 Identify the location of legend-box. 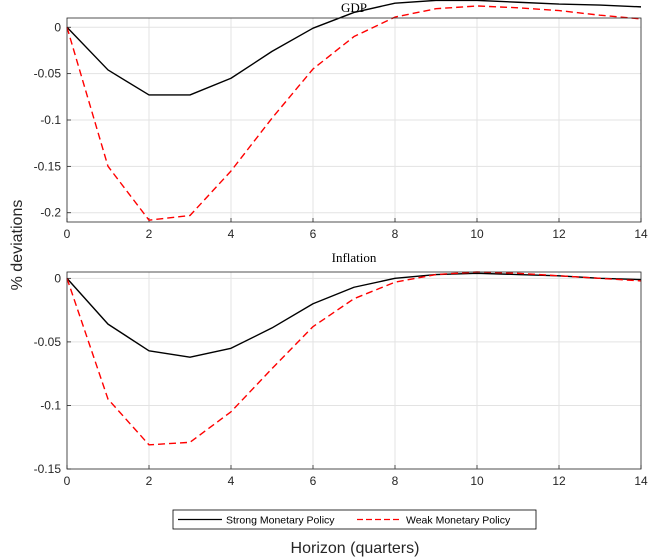
(354, 519).